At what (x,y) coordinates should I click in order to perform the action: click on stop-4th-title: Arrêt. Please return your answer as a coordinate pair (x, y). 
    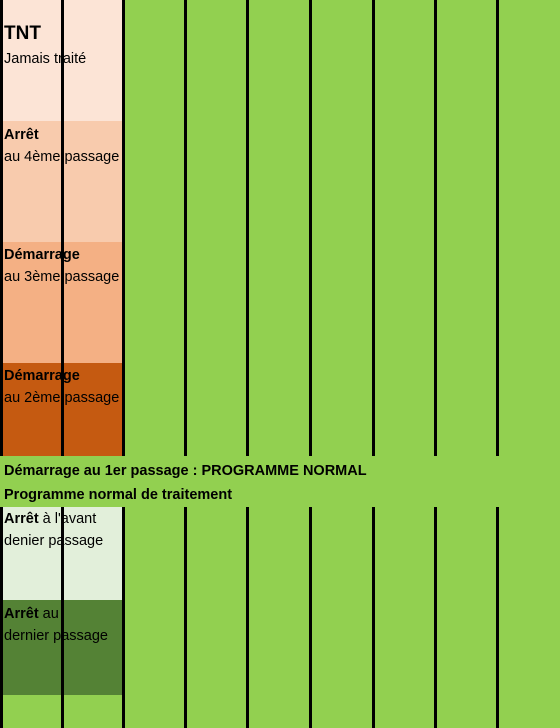
    Looking at the image, I should click on (21, 135).